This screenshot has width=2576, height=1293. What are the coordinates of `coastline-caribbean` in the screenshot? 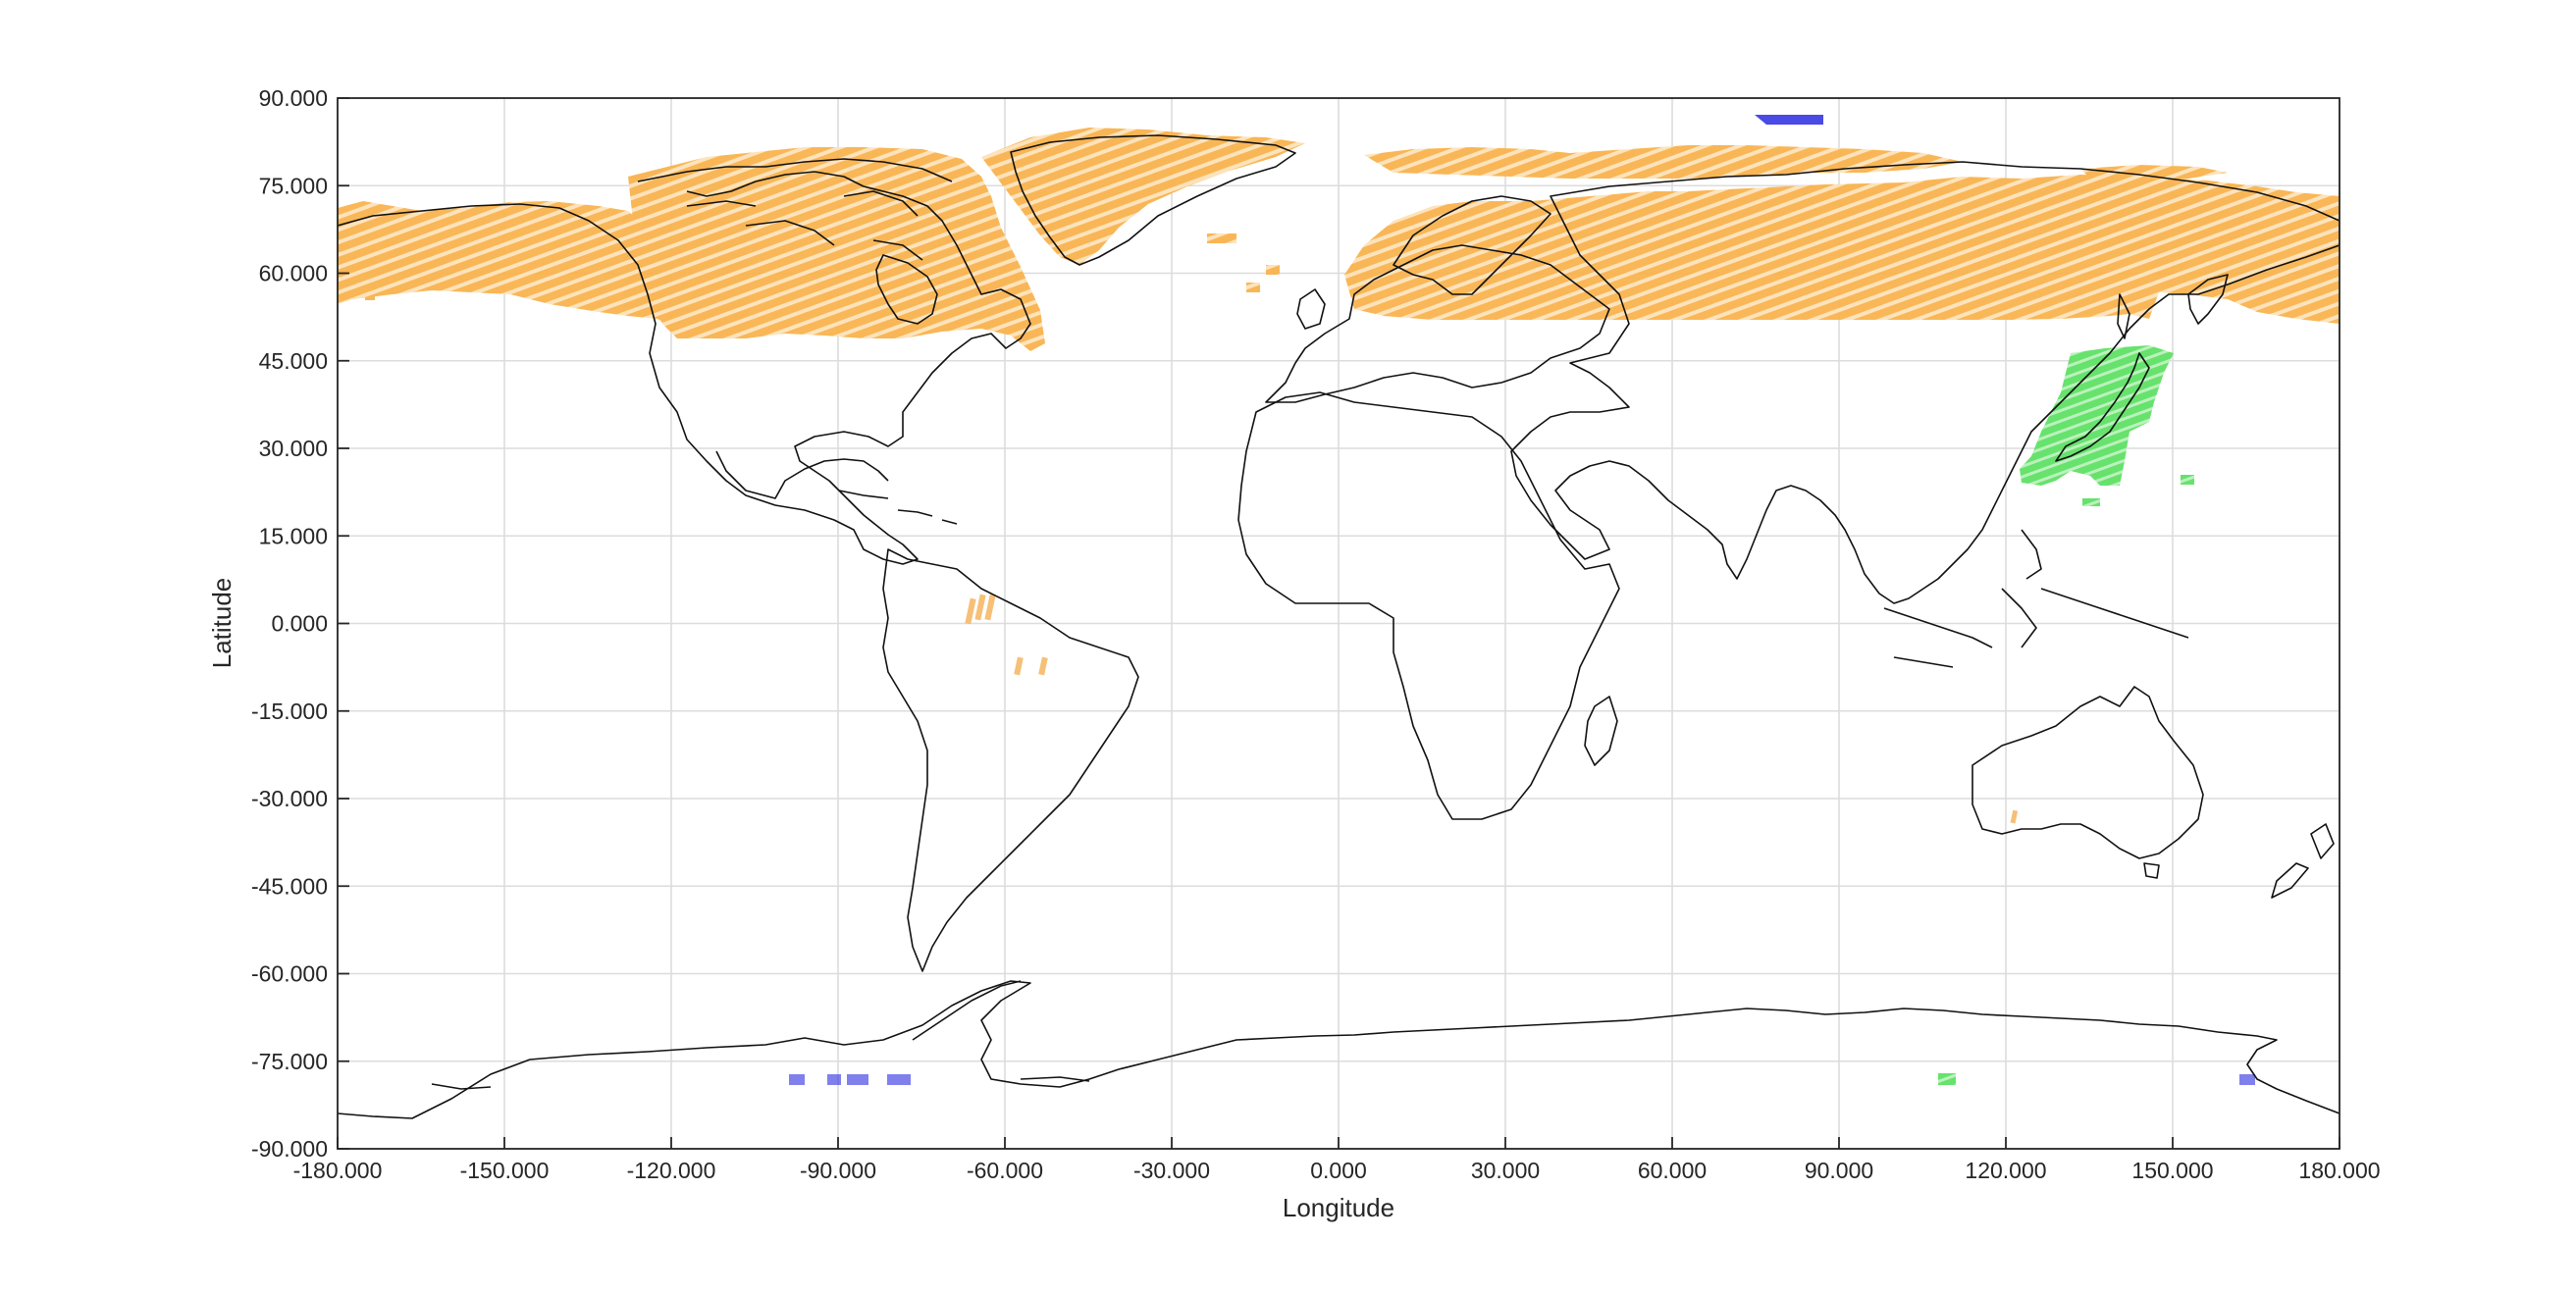 It's located at (898, 507).